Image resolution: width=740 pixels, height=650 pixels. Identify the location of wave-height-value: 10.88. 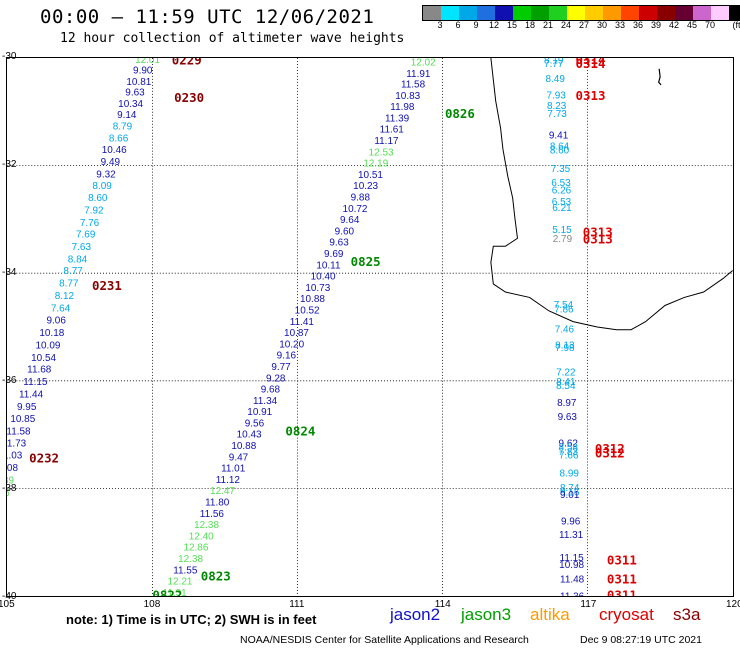
(312, 299).